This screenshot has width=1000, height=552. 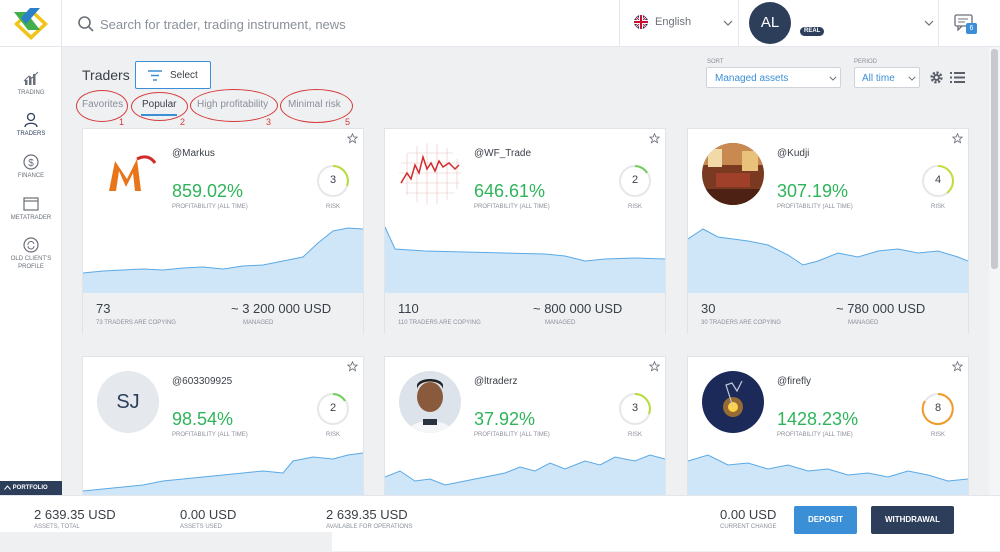 What do you see at coordinates (31, 176) in the screenshot?
I see `sidebar-item-label: FINANCE` at bounding box center [31, 176].